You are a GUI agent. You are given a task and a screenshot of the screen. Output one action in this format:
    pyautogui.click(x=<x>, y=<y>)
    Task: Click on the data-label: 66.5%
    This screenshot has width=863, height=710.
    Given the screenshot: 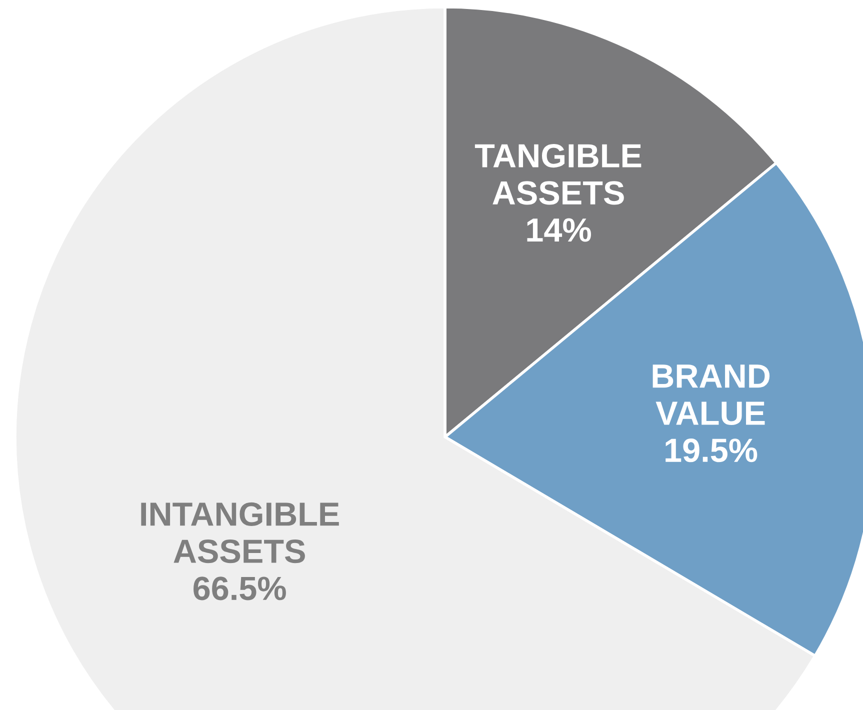 What is the action you would take?
    pyautogui.click(x=240, y=588)
    